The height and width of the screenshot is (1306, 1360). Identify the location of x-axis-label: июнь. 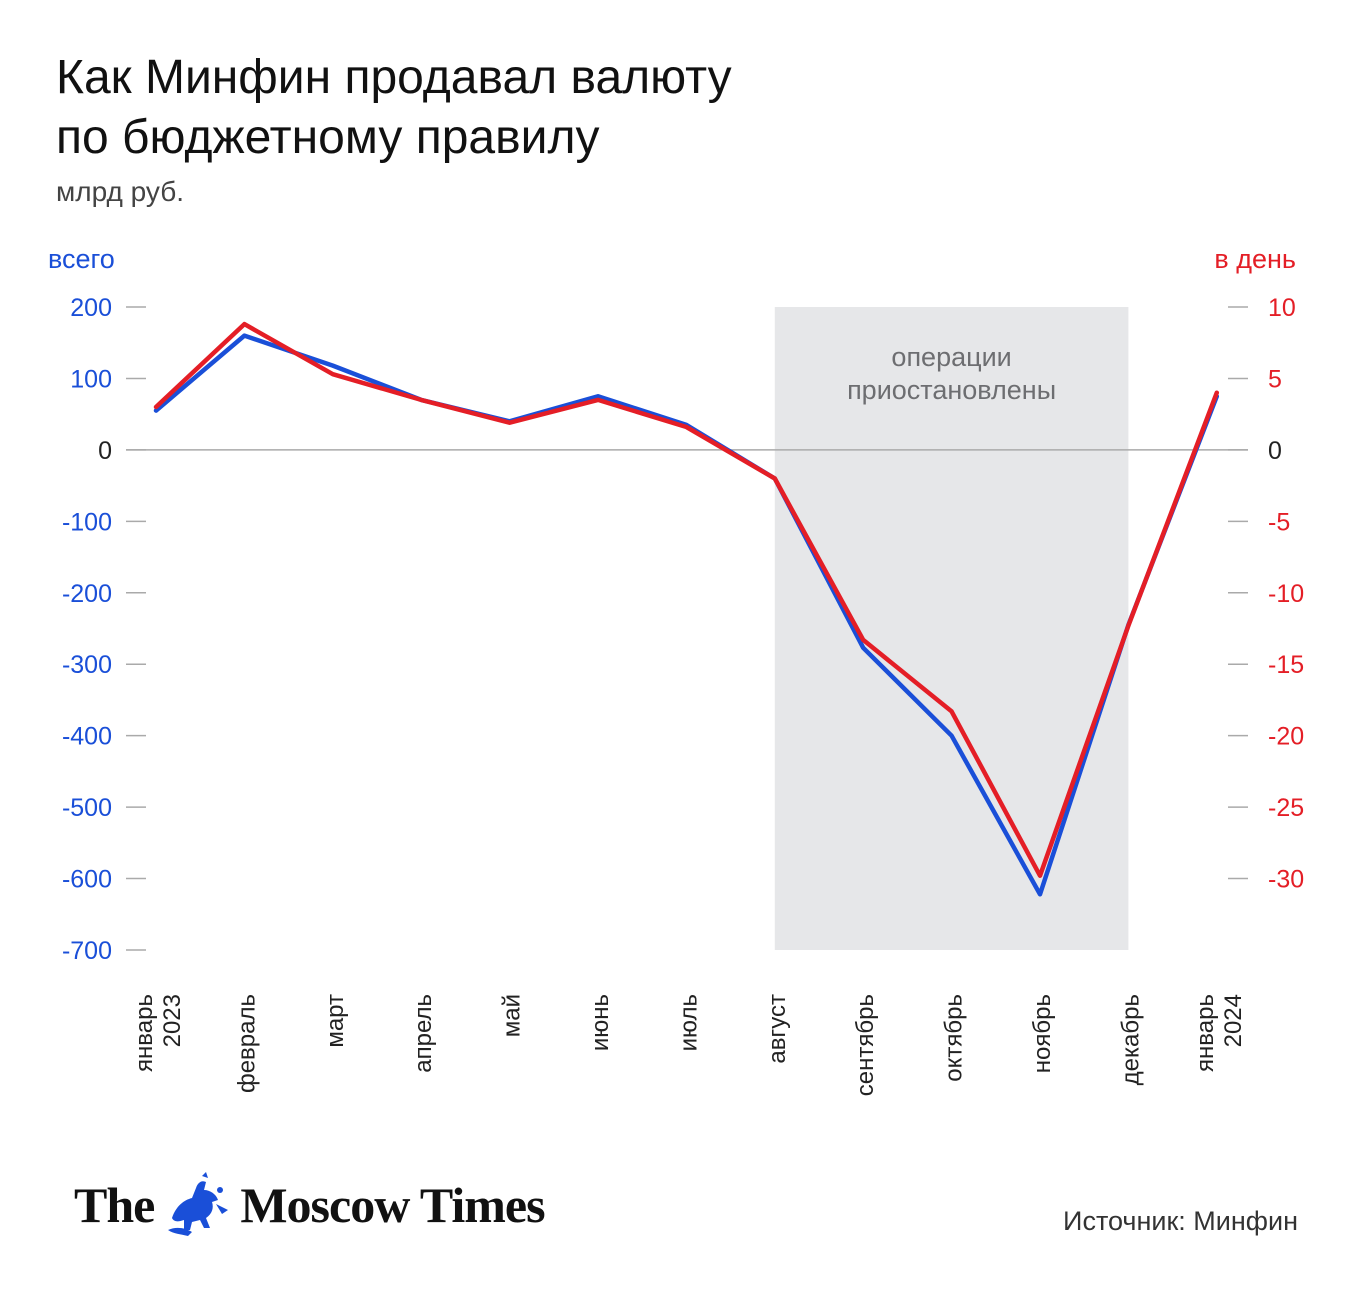
(600, 1022).